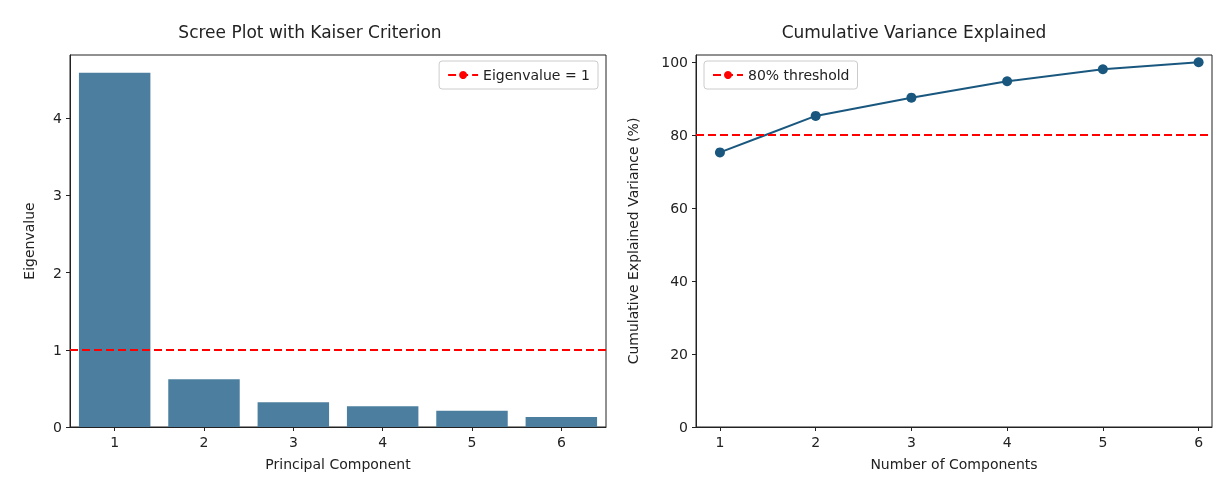 Image resolution: width=1224 pixels, height=479 pixels. Describe the element at coordinates (799, 75) in the screenshot. I see `legend-label: 80% threshold` at that location.